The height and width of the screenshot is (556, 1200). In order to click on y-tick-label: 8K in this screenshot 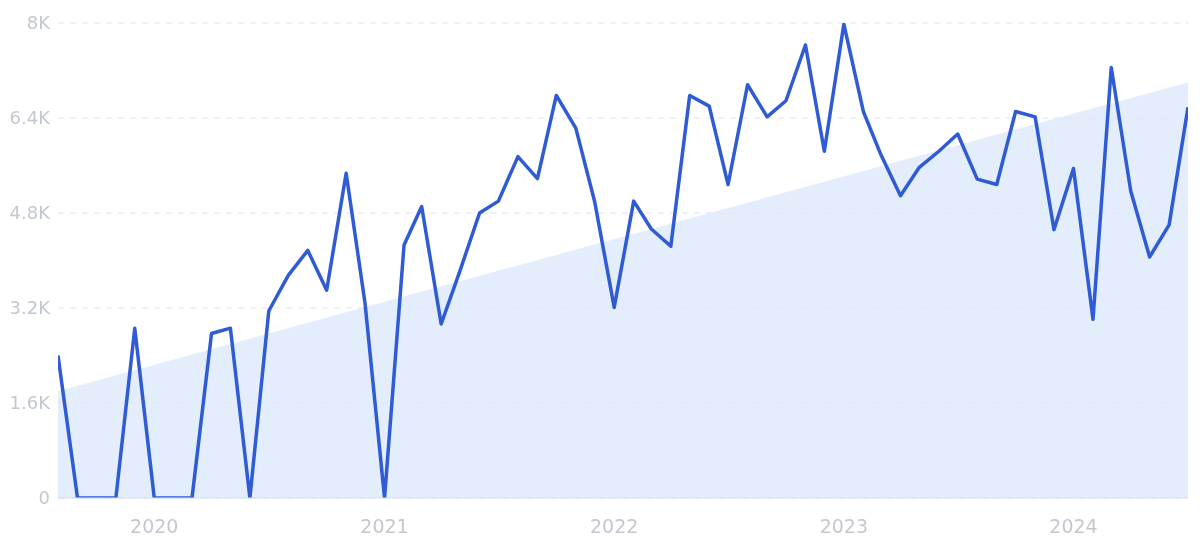, I will do `click(39, 23)`.